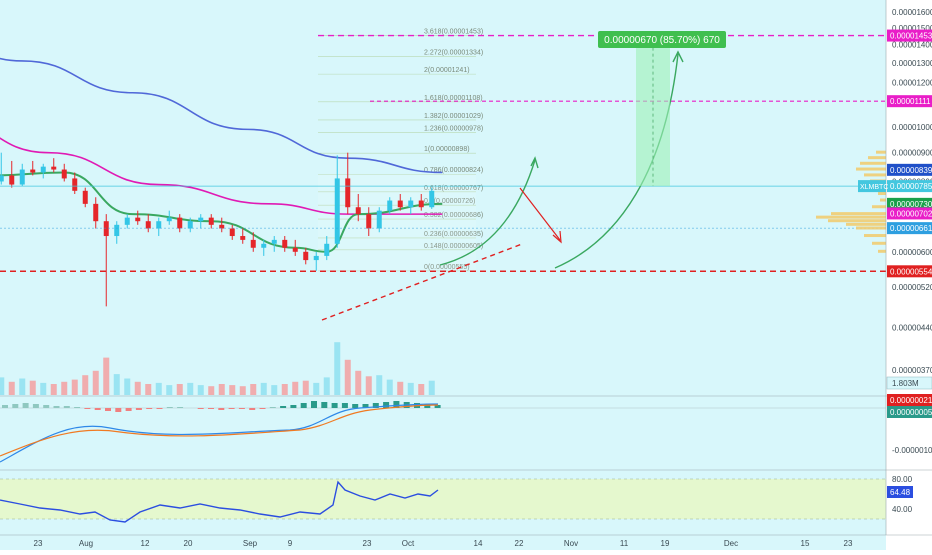 This screenshot has height=555, width=932. Describe the element at coordinates (902, 509) in the screenshot. I see `rsi-tick: 40.00` at that location.